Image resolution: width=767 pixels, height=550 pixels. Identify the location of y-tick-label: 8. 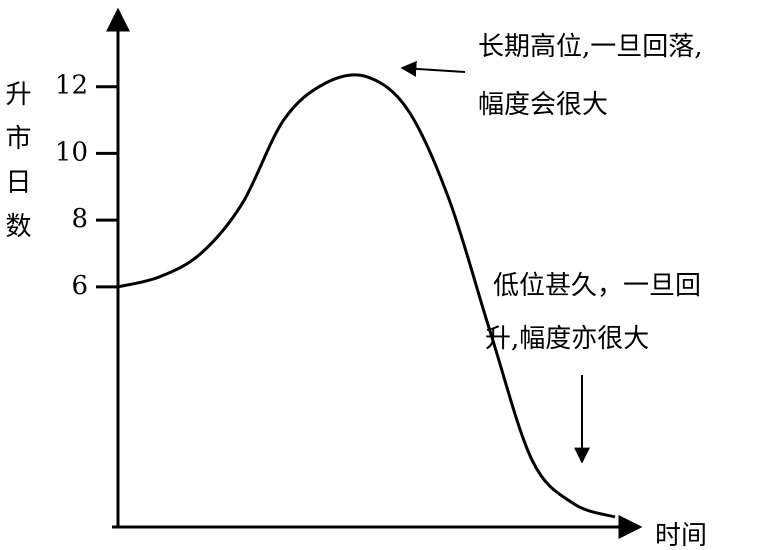
(79, 219).